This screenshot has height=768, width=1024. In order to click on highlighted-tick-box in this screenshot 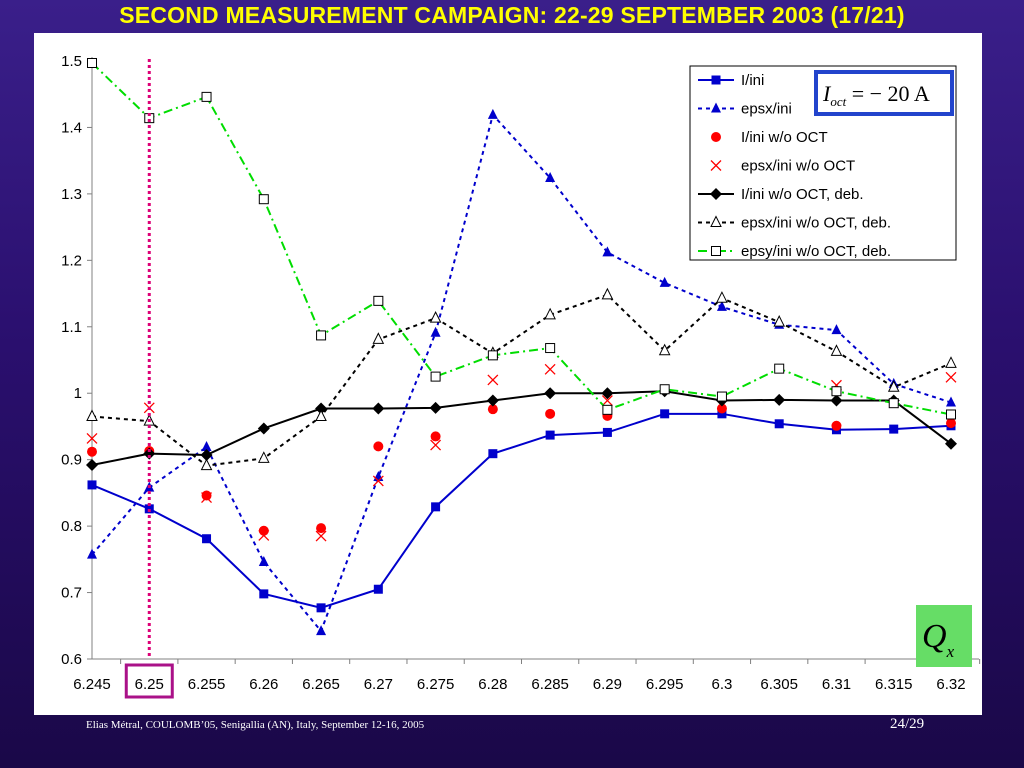, I will do `click(149, 681)`.